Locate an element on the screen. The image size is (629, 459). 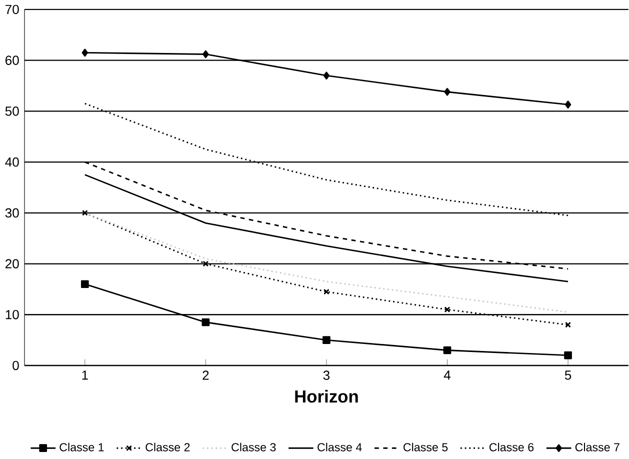
y-tick-label: 10 is located at coordinates (12, 315).